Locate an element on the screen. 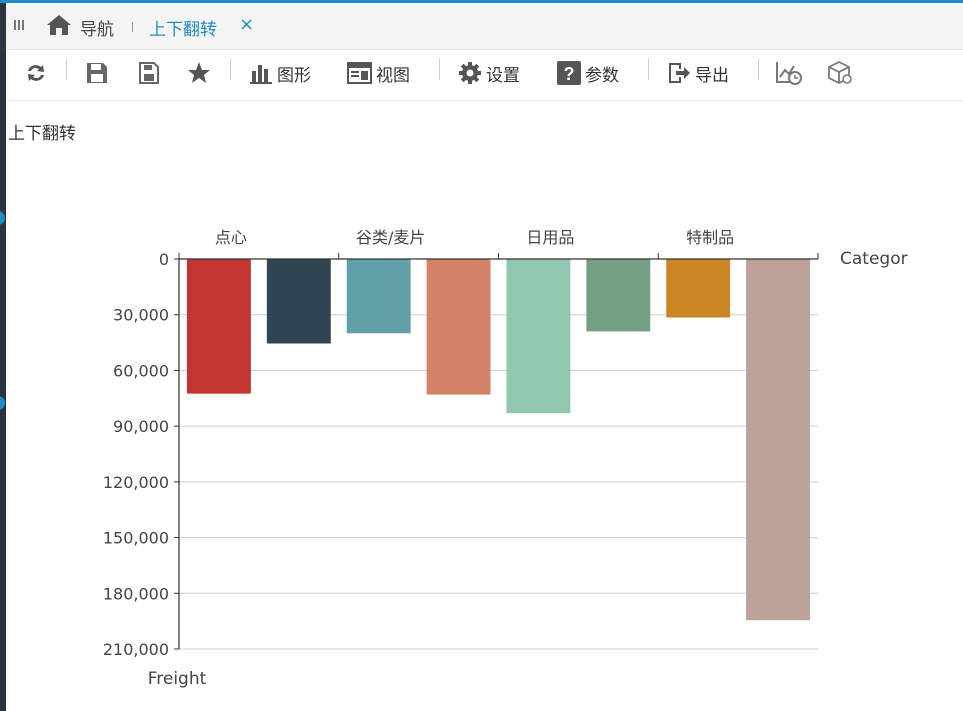  export-label: 导出 is located at coordinates (712, 75).